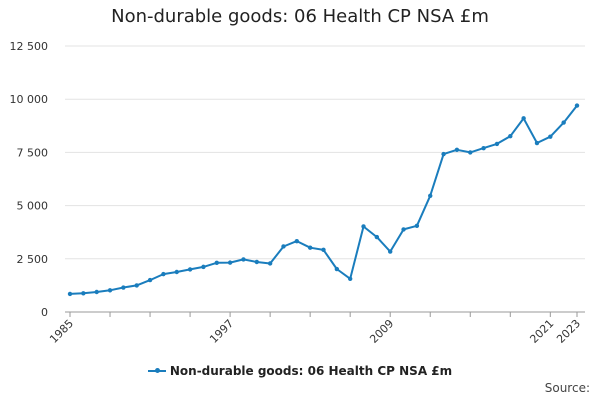 This screenshot has height=400, width=600. What do you see at coordinates (33, 206) in the screenshot?
I see `y-tick-label: 5 000` at bounding box center [33, 206].